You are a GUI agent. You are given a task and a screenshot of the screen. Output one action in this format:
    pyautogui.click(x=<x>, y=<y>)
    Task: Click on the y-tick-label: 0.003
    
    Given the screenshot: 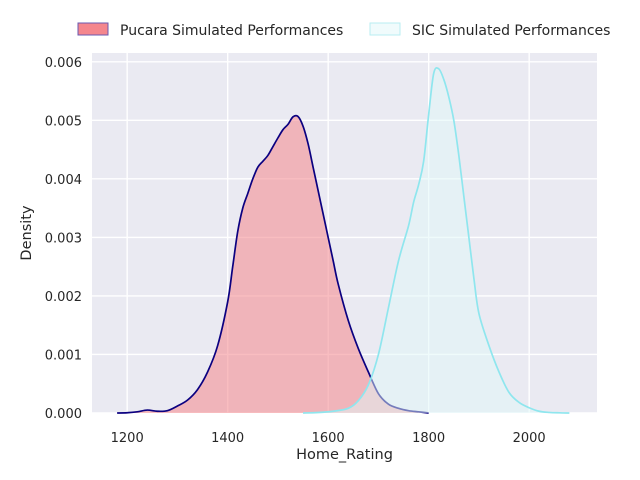 What is the action you would take?
    pyautogui.click(x=63, y=238)
    